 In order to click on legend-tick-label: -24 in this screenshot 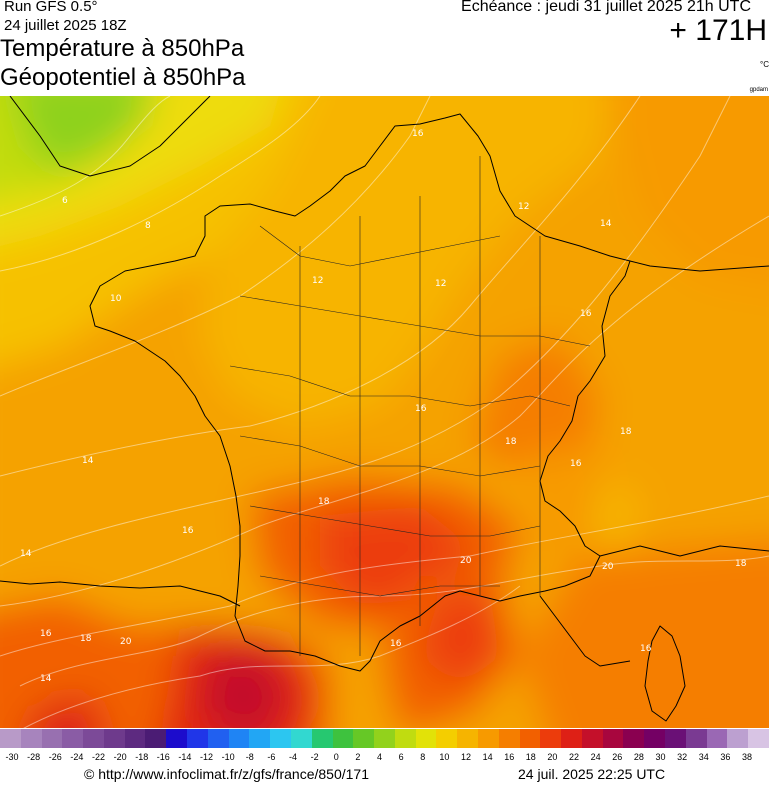, I will do `click(77, 757)`.